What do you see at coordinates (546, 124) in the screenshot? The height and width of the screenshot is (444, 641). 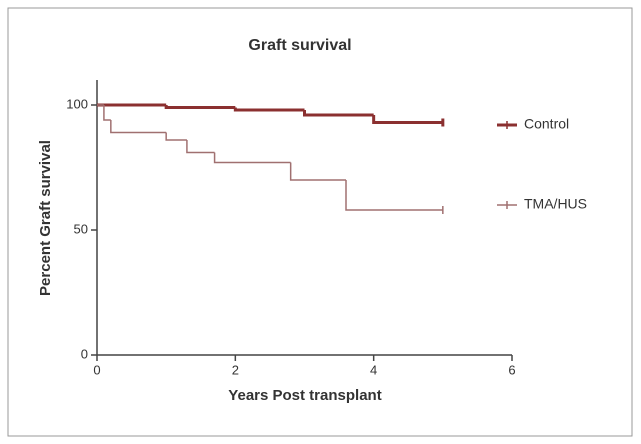 I see `legend-label: Control` at bounding box center [546, 124].